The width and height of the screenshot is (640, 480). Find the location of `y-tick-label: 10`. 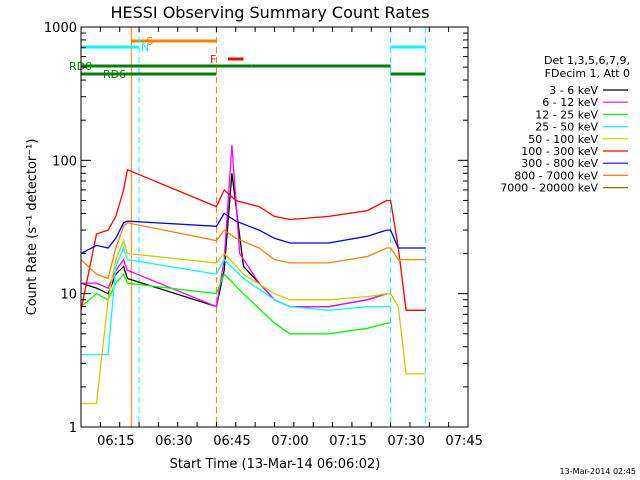

y-tick-label: 10 is located at coordinates (68, 295).